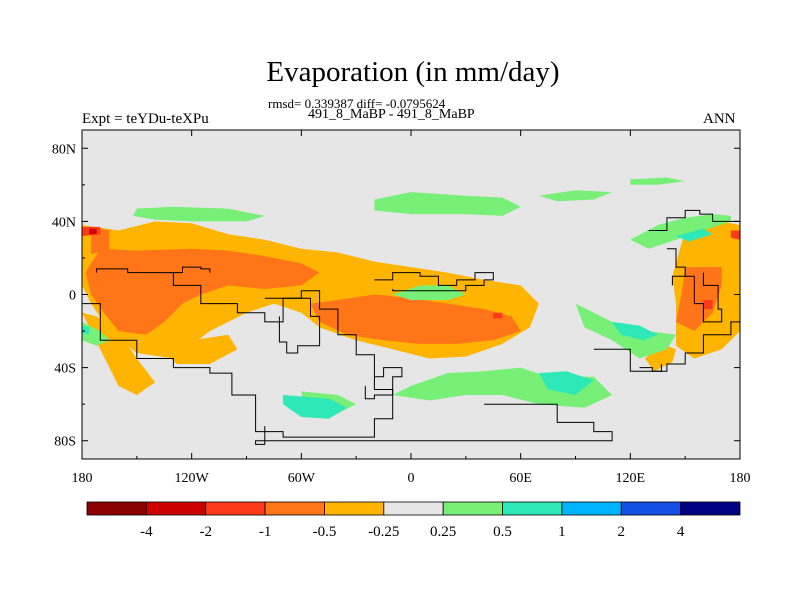  I want to click on experiment-label: Expt = teYDu-teXPu, so click(145, 119).